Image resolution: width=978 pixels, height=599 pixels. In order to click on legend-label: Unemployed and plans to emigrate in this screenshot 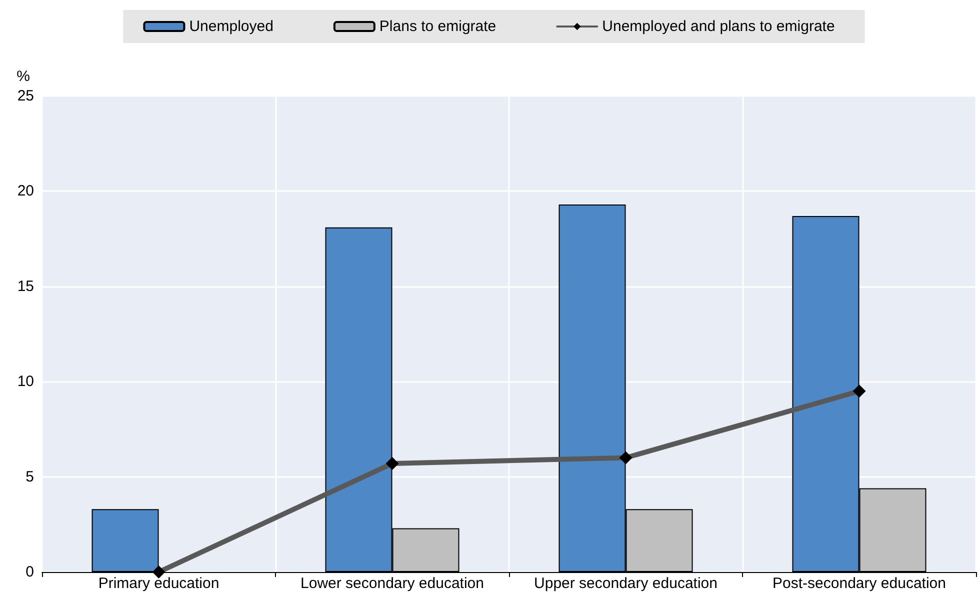, I will do `click(718, 26)`.